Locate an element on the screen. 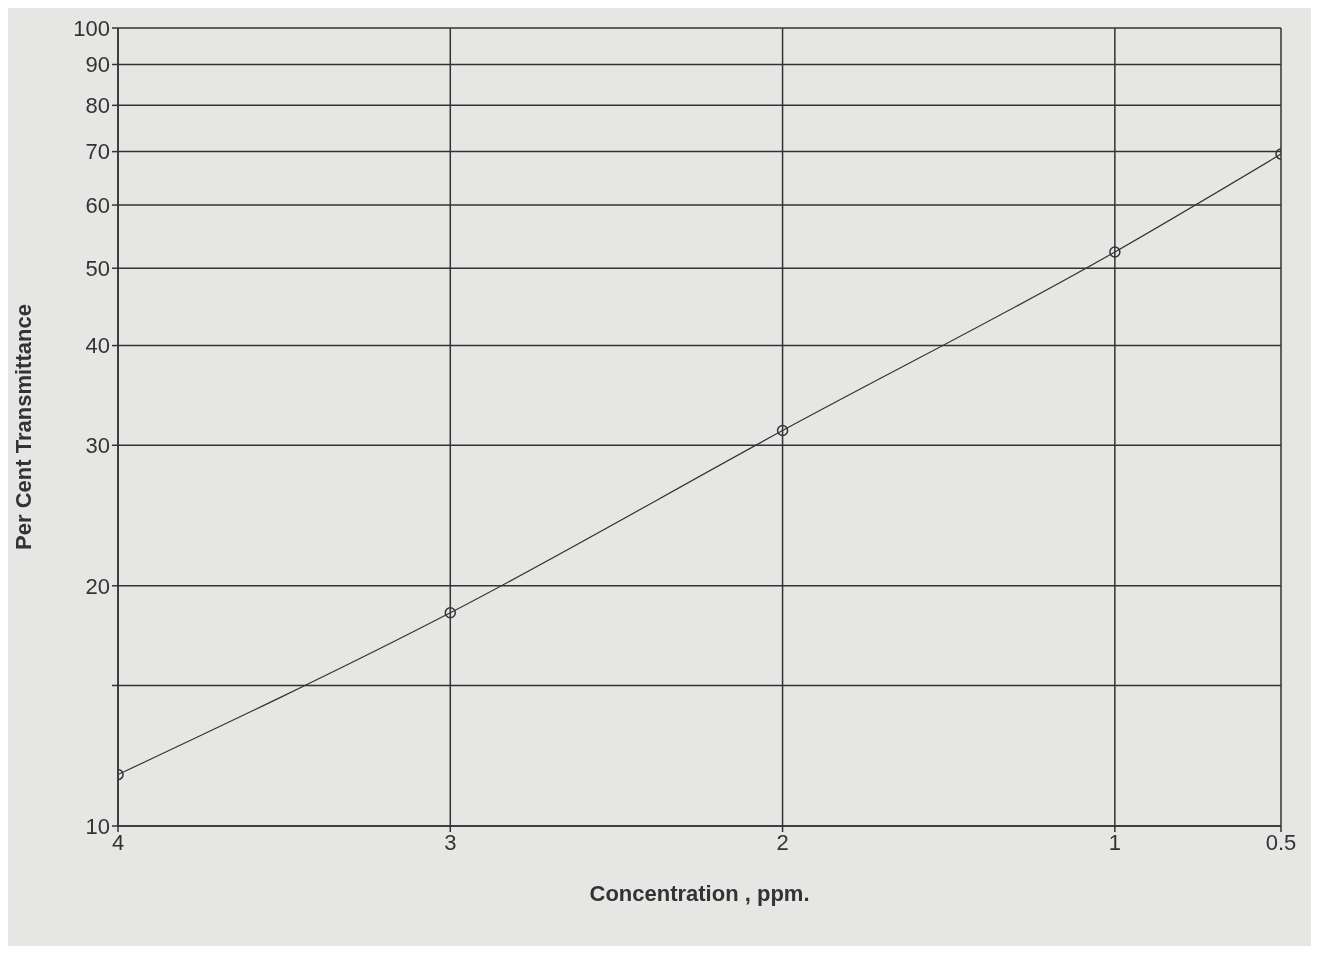 The width and height of the screenshot is (1319, 954). y-tick-label: 40 is located at coordinates (97, 346).